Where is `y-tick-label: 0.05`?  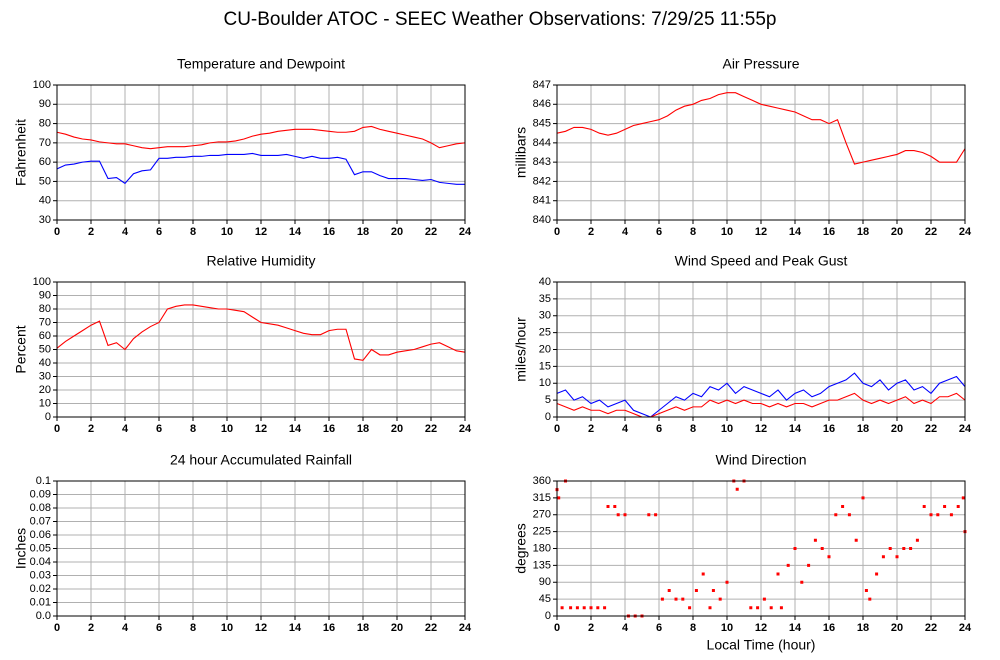 y-tick-label: 0.05 is located at coordinates (40, 548).